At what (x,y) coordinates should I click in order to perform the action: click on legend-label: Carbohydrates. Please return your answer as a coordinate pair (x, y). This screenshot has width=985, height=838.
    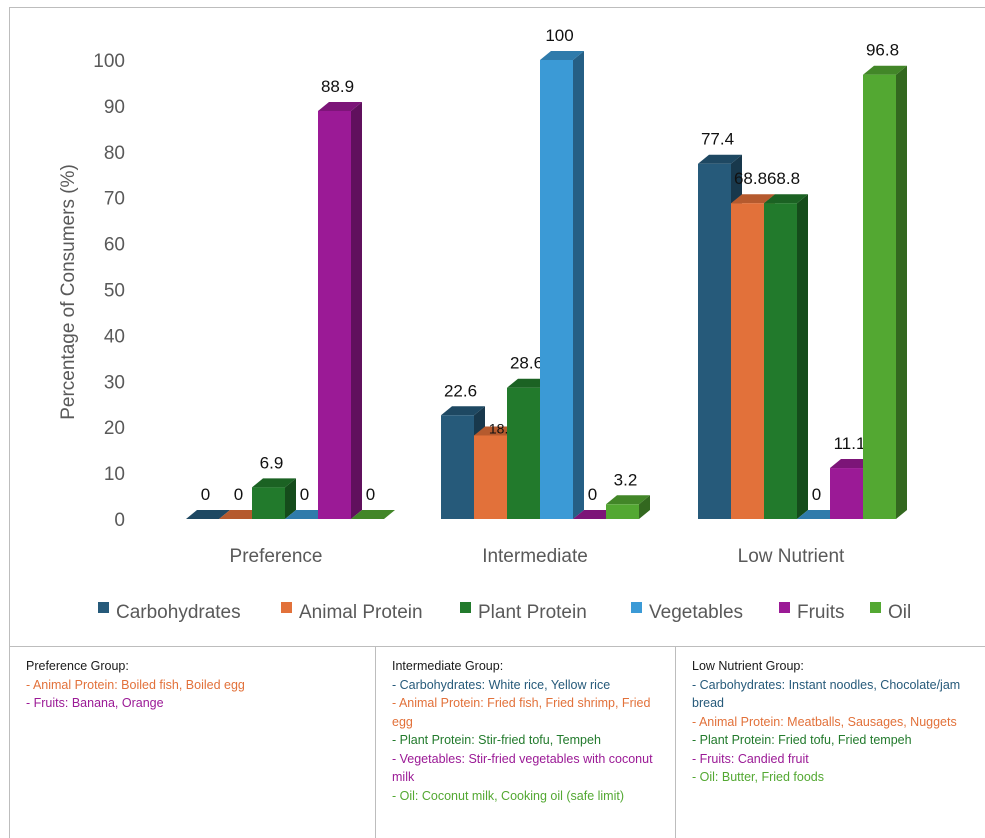
    Looking at the image, I should click on (178, 612).